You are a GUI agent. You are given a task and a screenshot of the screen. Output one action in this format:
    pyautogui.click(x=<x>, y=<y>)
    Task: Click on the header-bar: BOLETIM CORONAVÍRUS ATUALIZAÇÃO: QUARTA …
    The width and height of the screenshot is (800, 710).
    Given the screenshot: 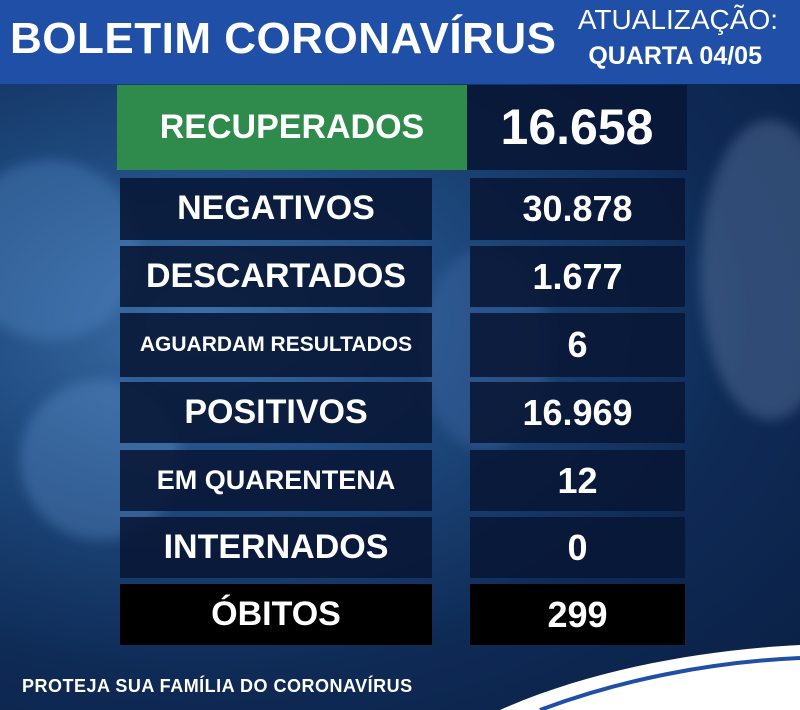 What is the action you would take?
    pyautogui.click(x=400, y=42)
    